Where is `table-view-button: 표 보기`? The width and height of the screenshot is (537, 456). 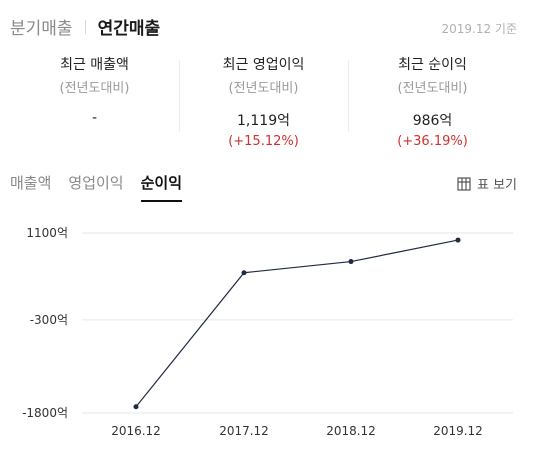 table-view-button: 표 보기 is located at coordinates (487, 183).